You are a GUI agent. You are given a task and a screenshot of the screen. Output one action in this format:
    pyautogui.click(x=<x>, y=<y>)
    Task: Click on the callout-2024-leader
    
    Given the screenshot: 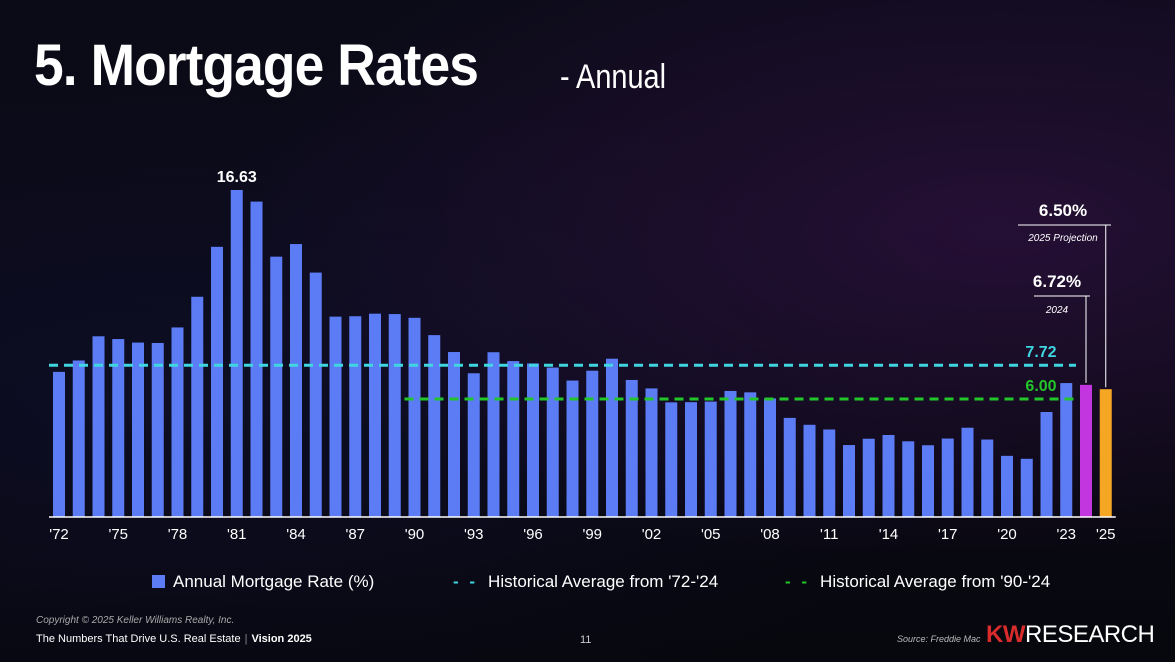 What is the action you would take?
    pyautogui.click(x=1087, y=339)
    